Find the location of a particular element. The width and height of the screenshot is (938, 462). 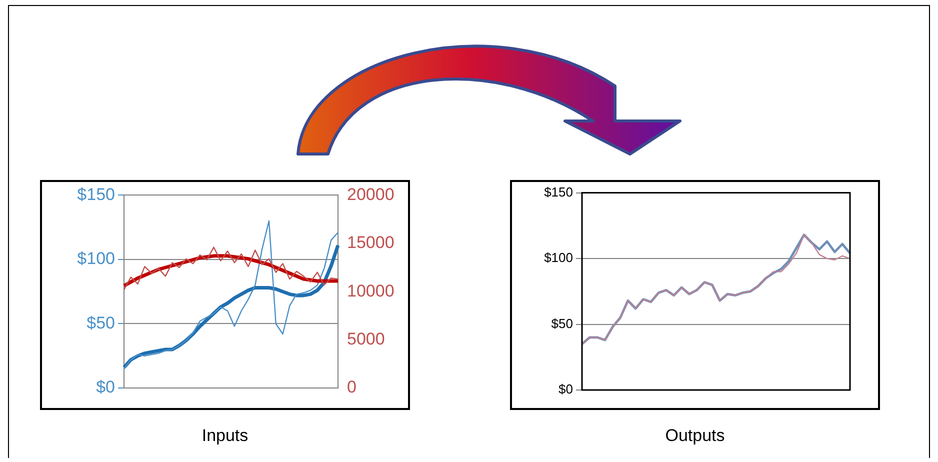

text: Outputs is located at coordinates (695, 436).